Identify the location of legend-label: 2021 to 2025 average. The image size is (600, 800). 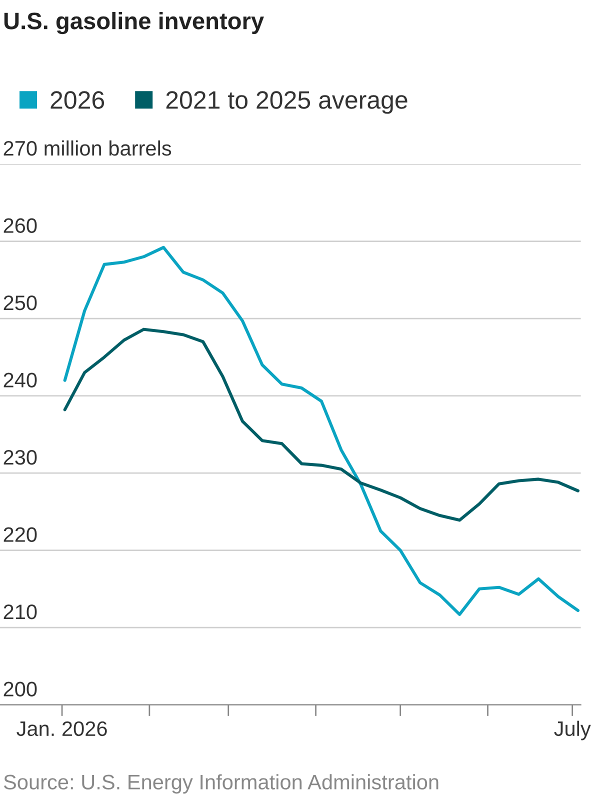
(287, 102).